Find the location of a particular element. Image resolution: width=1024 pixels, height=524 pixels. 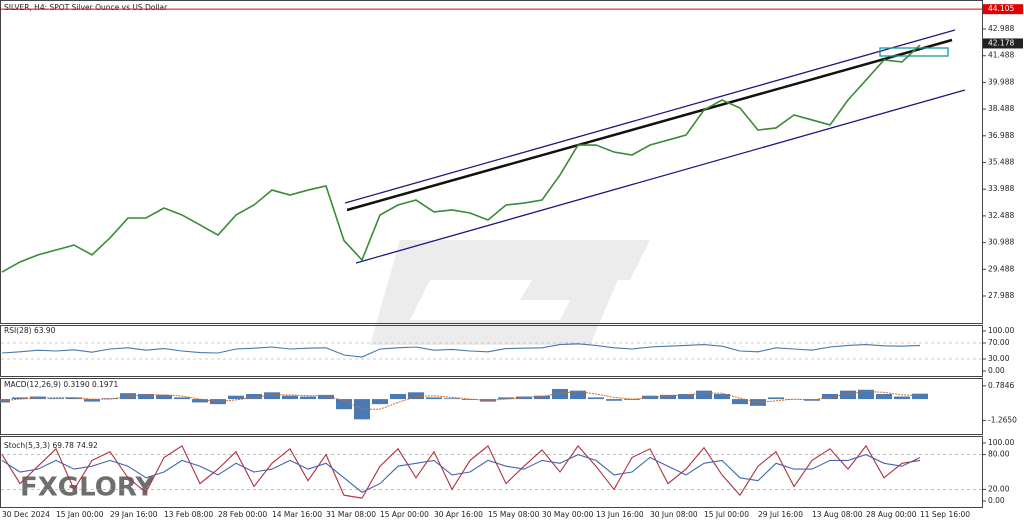

y-tick-label: 27.988 is located at coordinates (1001, 295).